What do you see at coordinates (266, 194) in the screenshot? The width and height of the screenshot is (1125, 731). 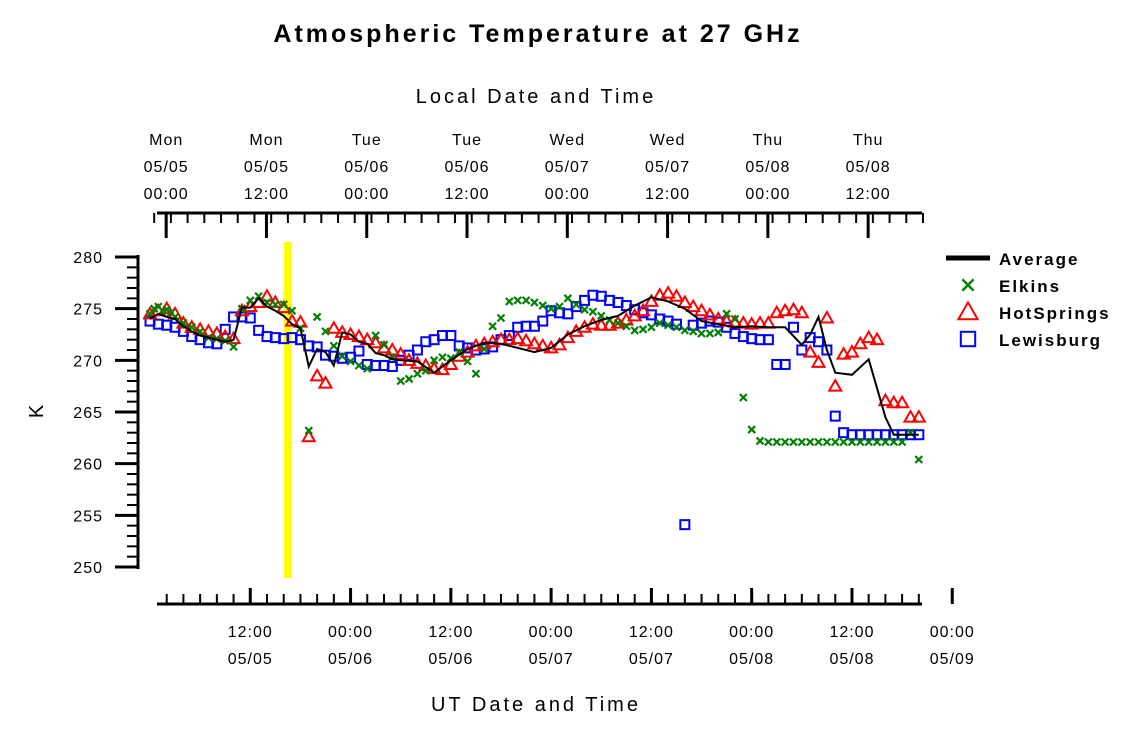 I see `top-tick-time: 12:00` at bounding box center [266, 194].